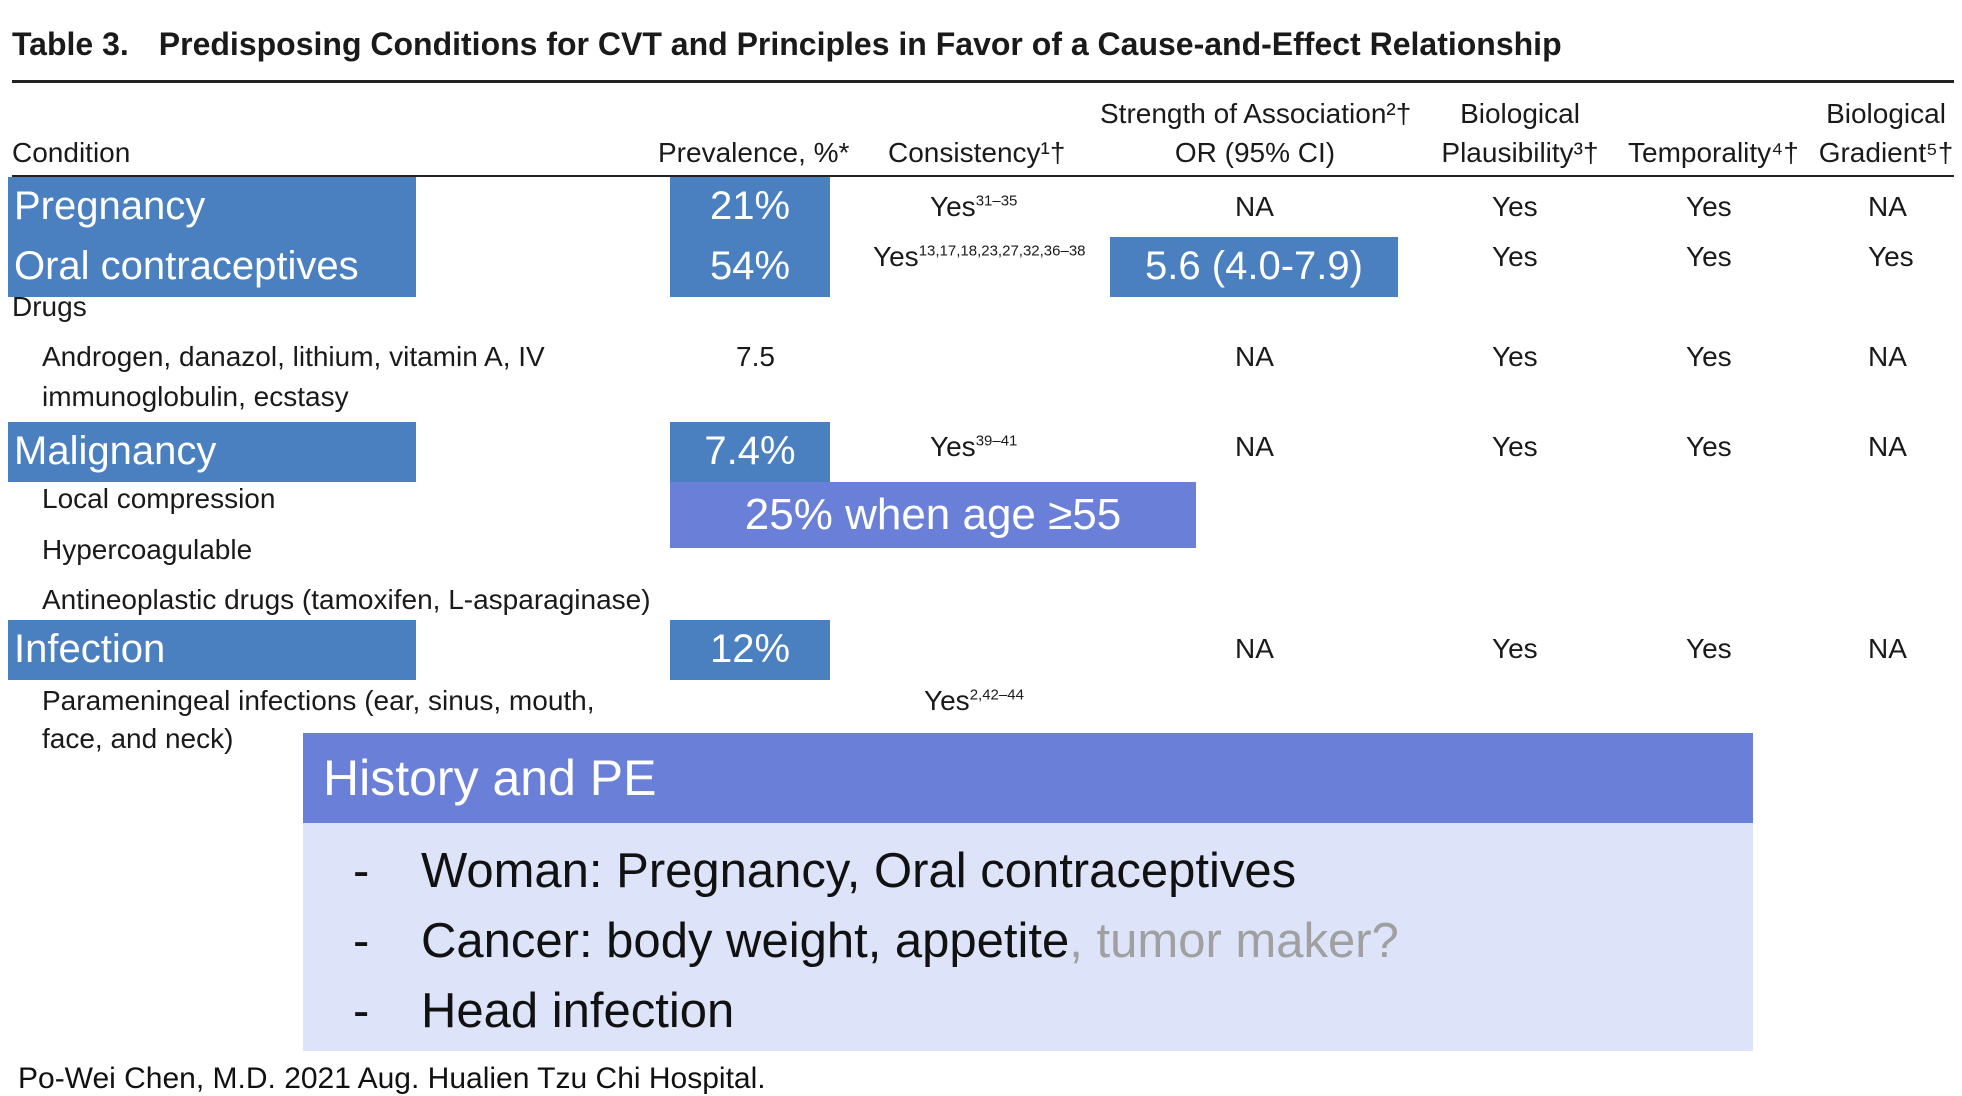 This screenshot has height=1096, width=1962. What do you see at coordinates (1254, 446) in the screenshot?
I see `strength-malignancy: NA` at bounding box center [1254, 446].